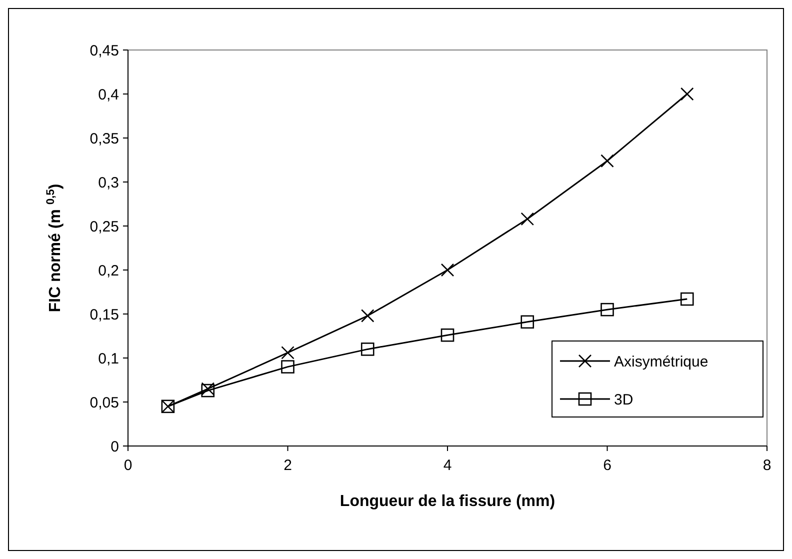  Describe the element at coordinates (114, 447) in the screenshot. I see `y-tick-label: 0` at that location.